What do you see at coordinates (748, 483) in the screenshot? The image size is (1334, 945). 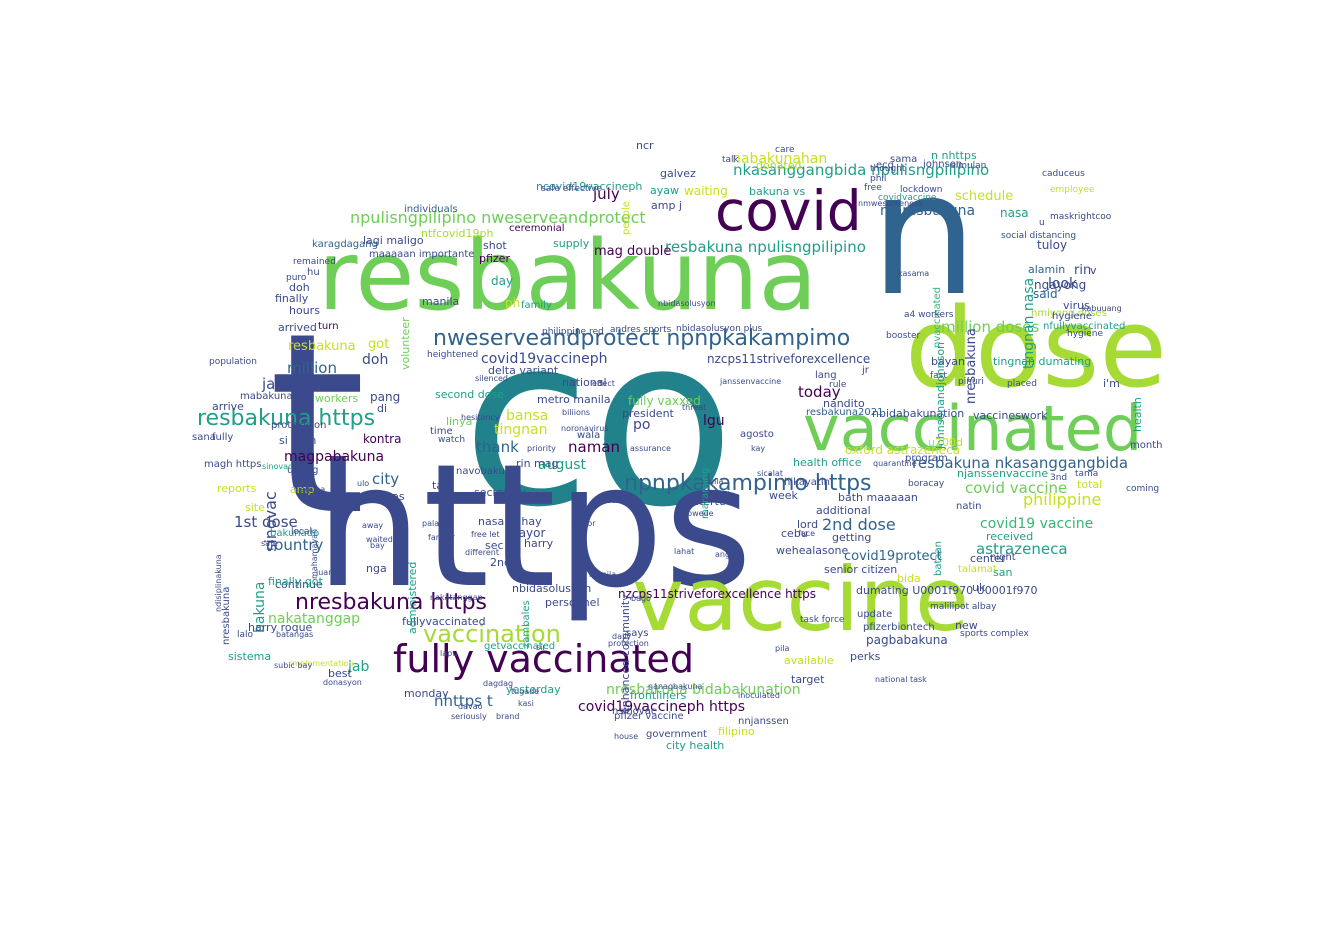 I see `word-cloud-word: npnpkakampimo https` at bounding box center [748, 483].